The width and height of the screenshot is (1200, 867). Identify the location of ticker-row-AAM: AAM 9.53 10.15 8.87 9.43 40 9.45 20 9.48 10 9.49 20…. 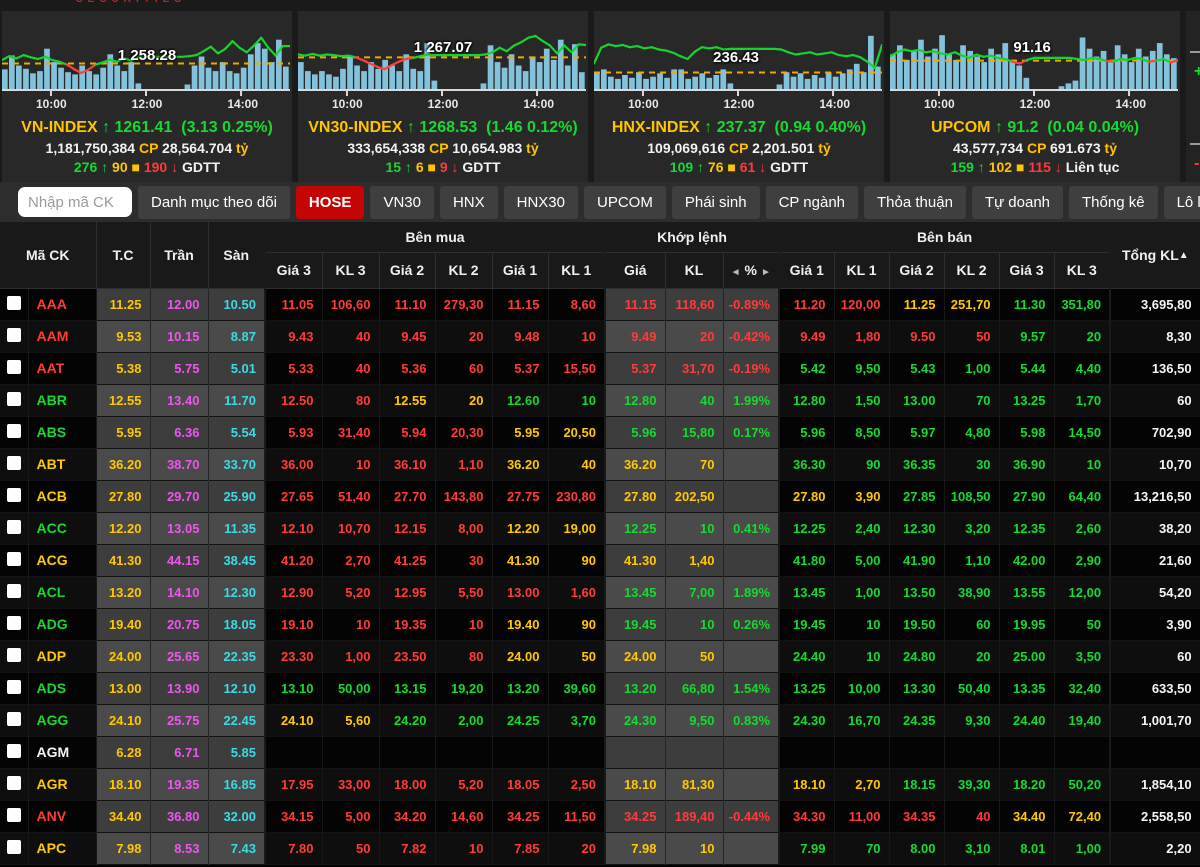
(600, 336).